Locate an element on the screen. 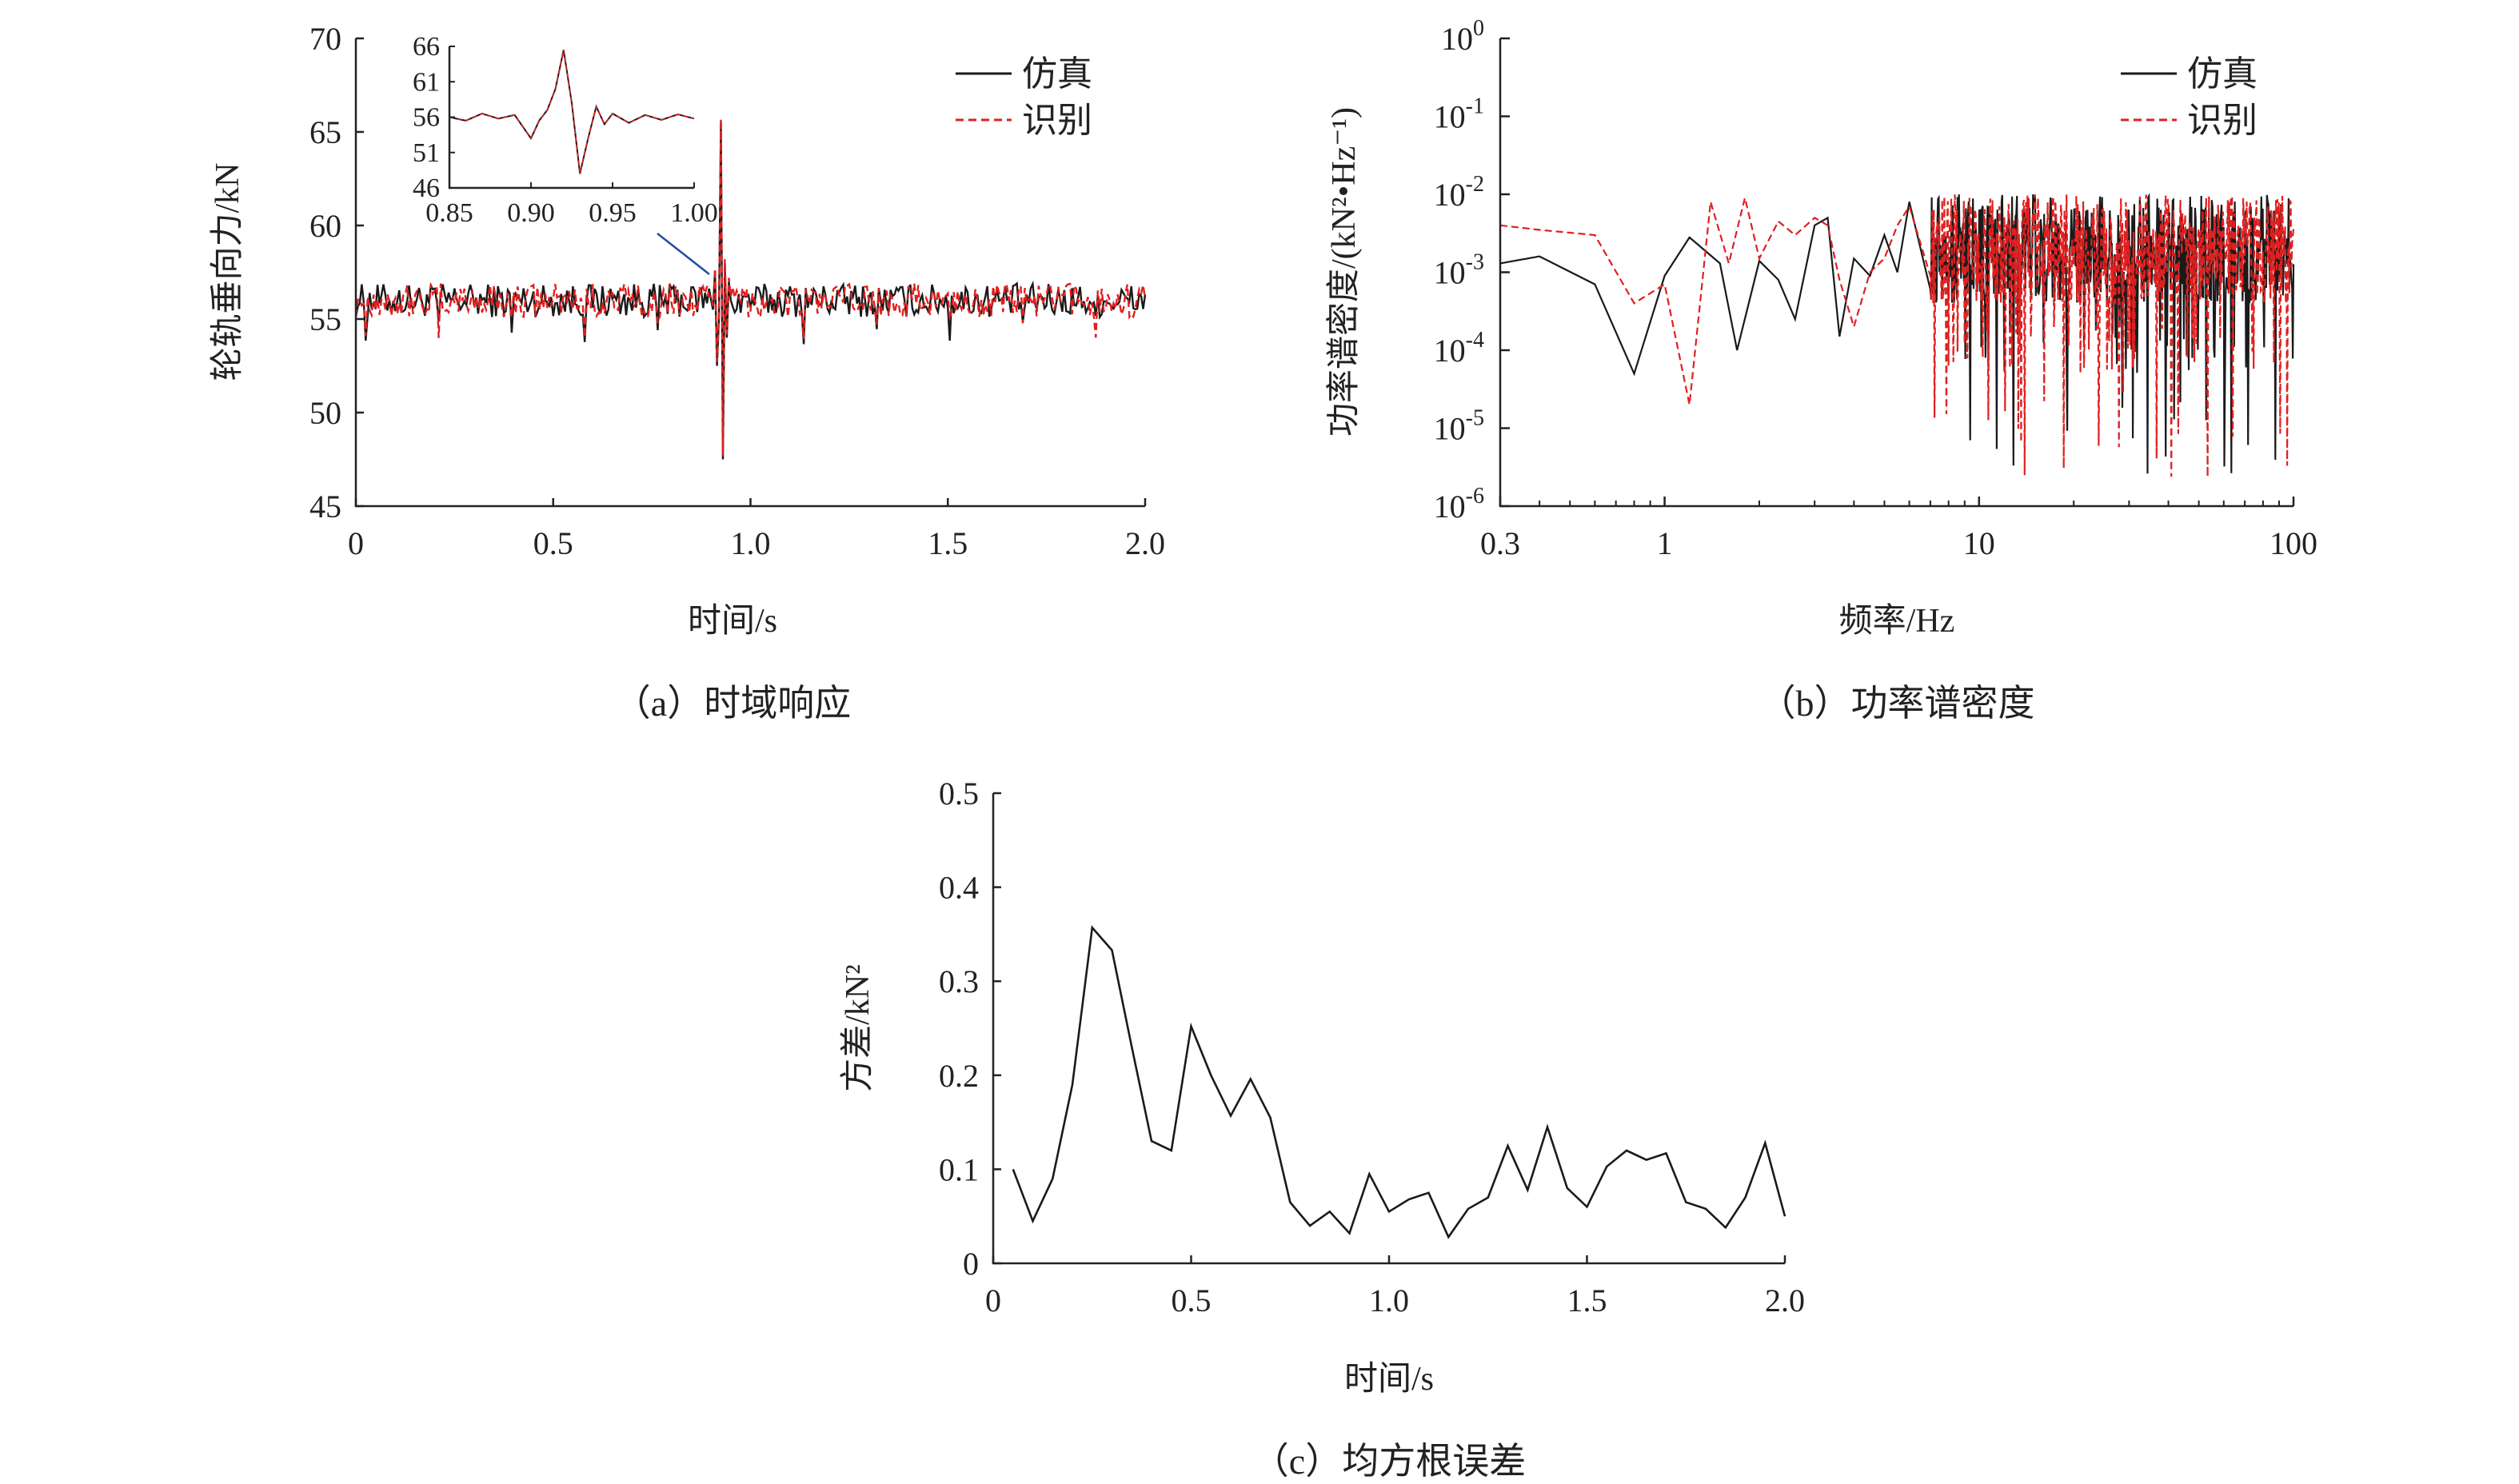 The height and width of the screenshot is (1484, 2519). panel-b-xlabel: 频率/Hz is located at coordinates (1897, 621).